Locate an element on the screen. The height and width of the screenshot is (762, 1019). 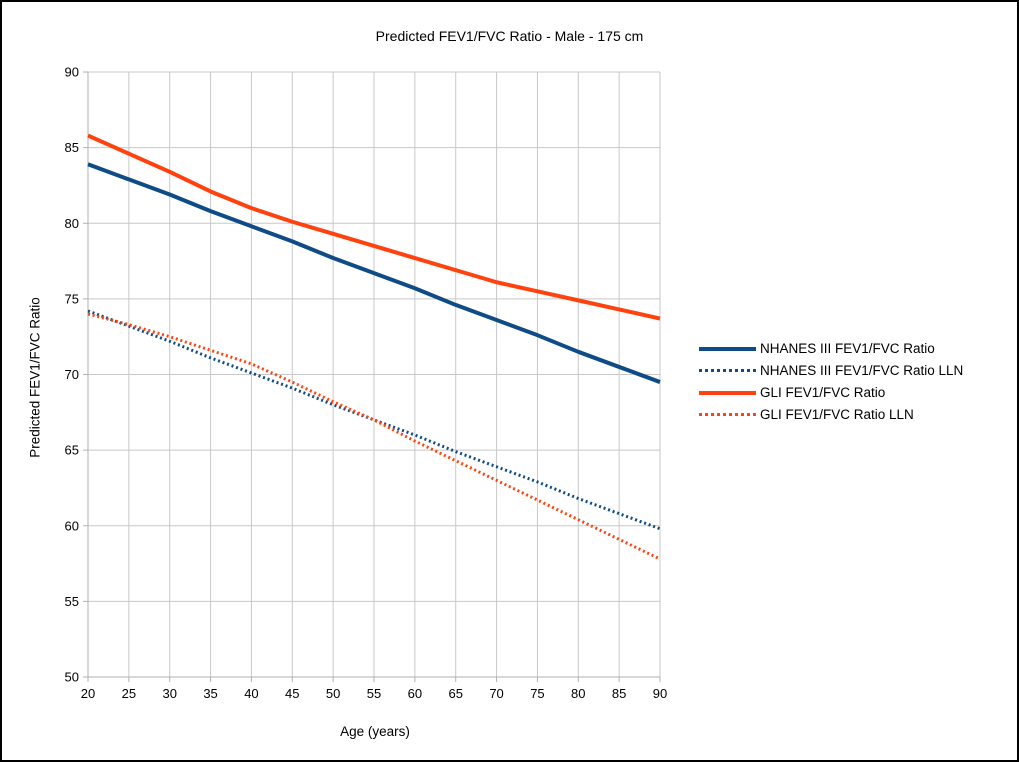
y-tick-label: 75 is located at coordinates (72, 298).